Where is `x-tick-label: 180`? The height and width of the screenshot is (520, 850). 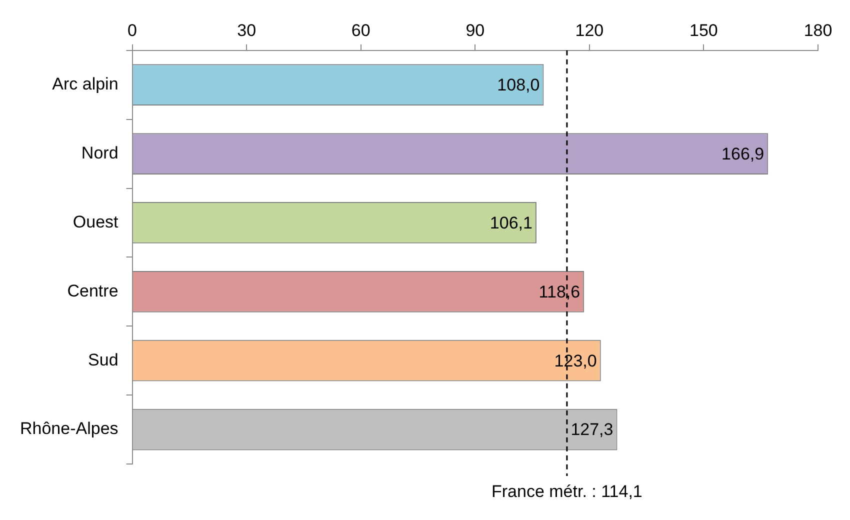 x-tick-label: 180 is located at coordinates (818, 30).